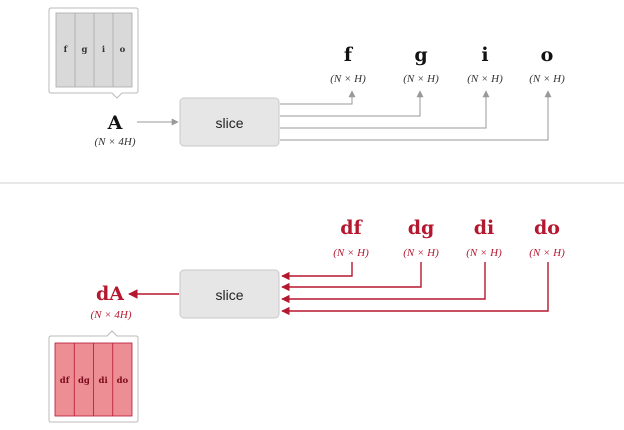 The width and height of the screenshot is (624, 430). What do you see at coordinates (318, 97) in the screenshot?
I see `forward-arrow-f` at bounding box center [318, 97].